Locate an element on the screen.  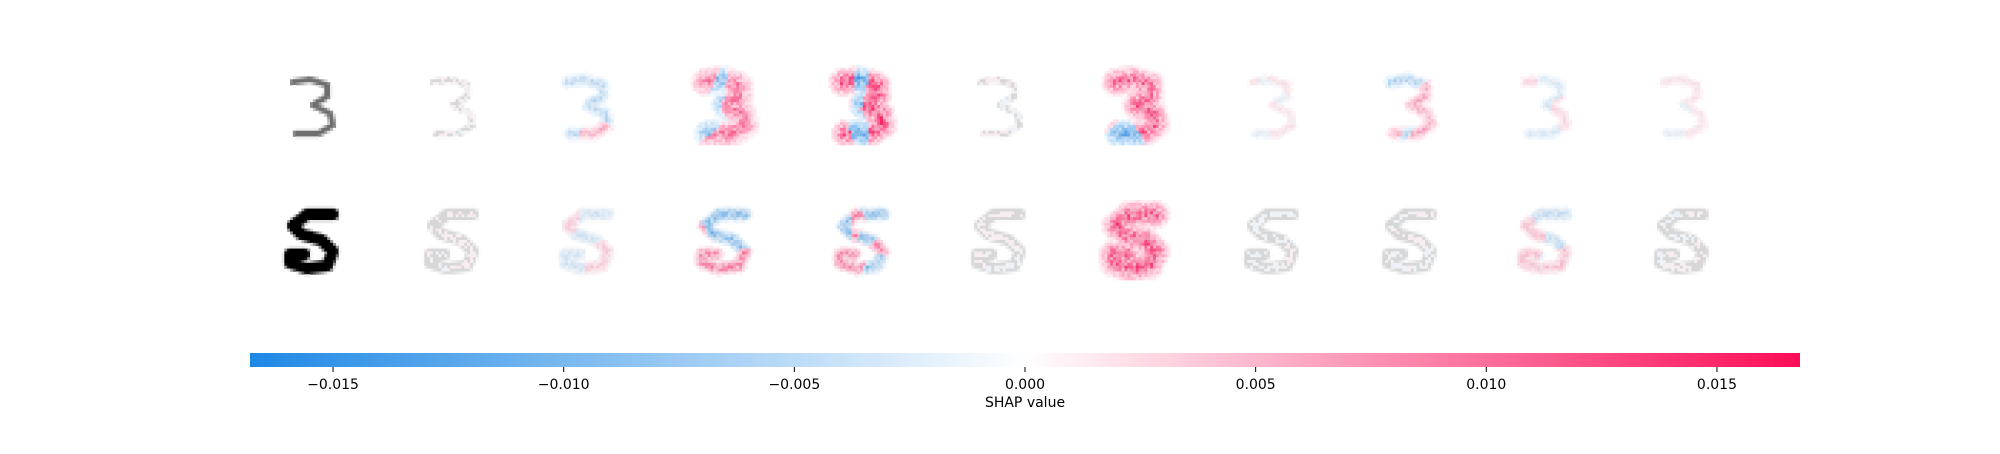
shap-panel-row2-class5 is located at coordinates (1134, 240).